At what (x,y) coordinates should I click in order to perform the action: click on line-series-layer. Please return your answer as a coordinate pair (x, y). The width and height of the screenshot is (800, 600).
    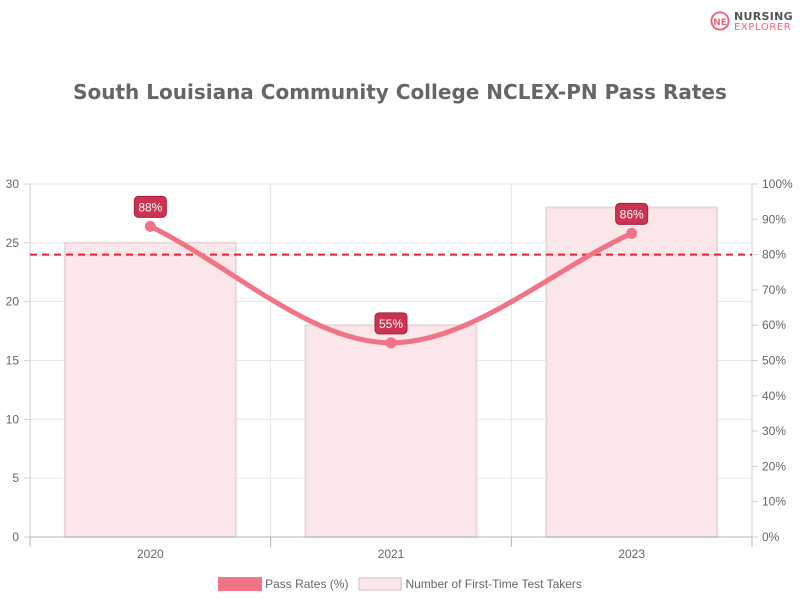
    Looking at the image, I should click on (391, 284).